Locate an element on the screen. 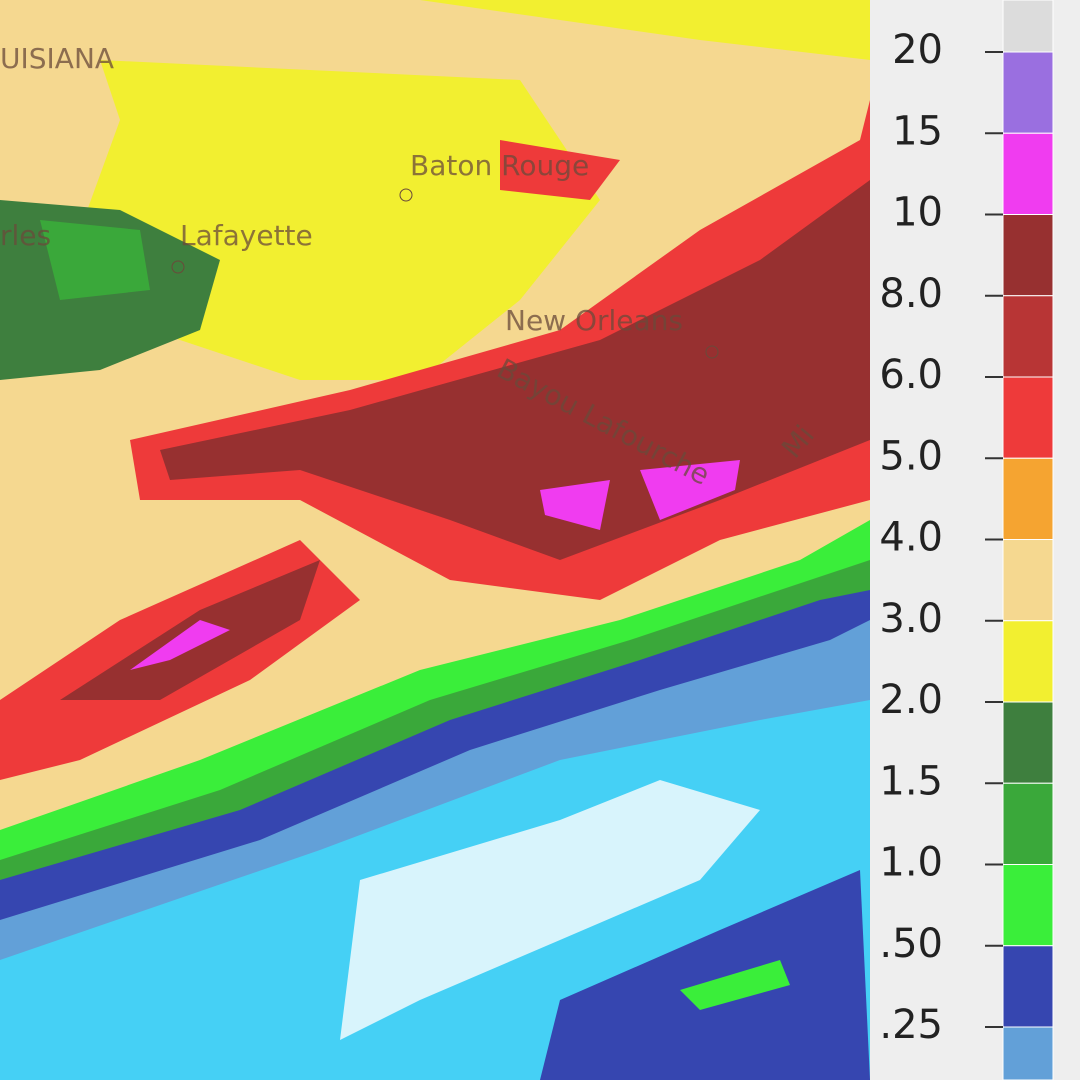 The width and height of the screenshot is (1080, 1080). legend-tick-label: 5.0 is located at coordinates (911, 456).